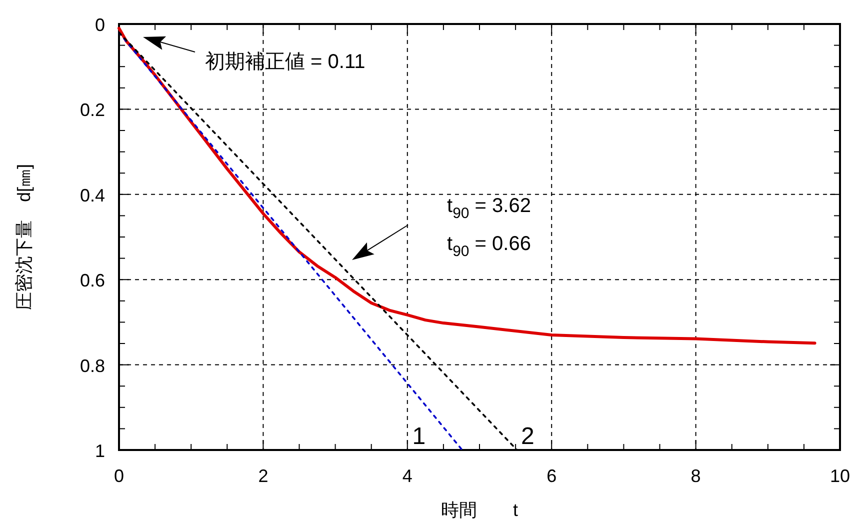 This screenshot has height=522, width=861. Describe the element at coordinates (92, 195) in the screenshot. I see `y-tick-label: 0.4` at that location.